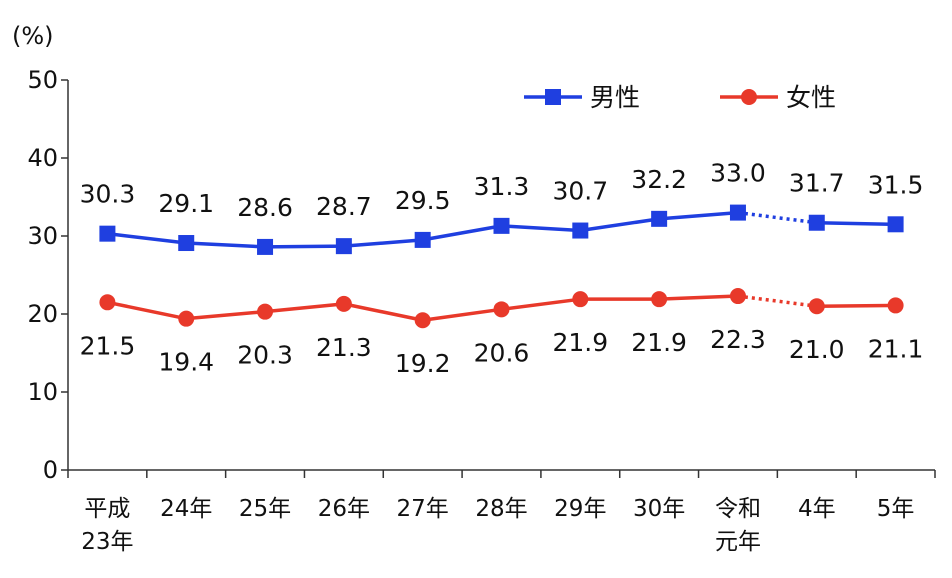 The image size is (952, 578). Describe the element at coordinates (265, 207) in the screenshot. I see `data-label: 28.6` at that location.